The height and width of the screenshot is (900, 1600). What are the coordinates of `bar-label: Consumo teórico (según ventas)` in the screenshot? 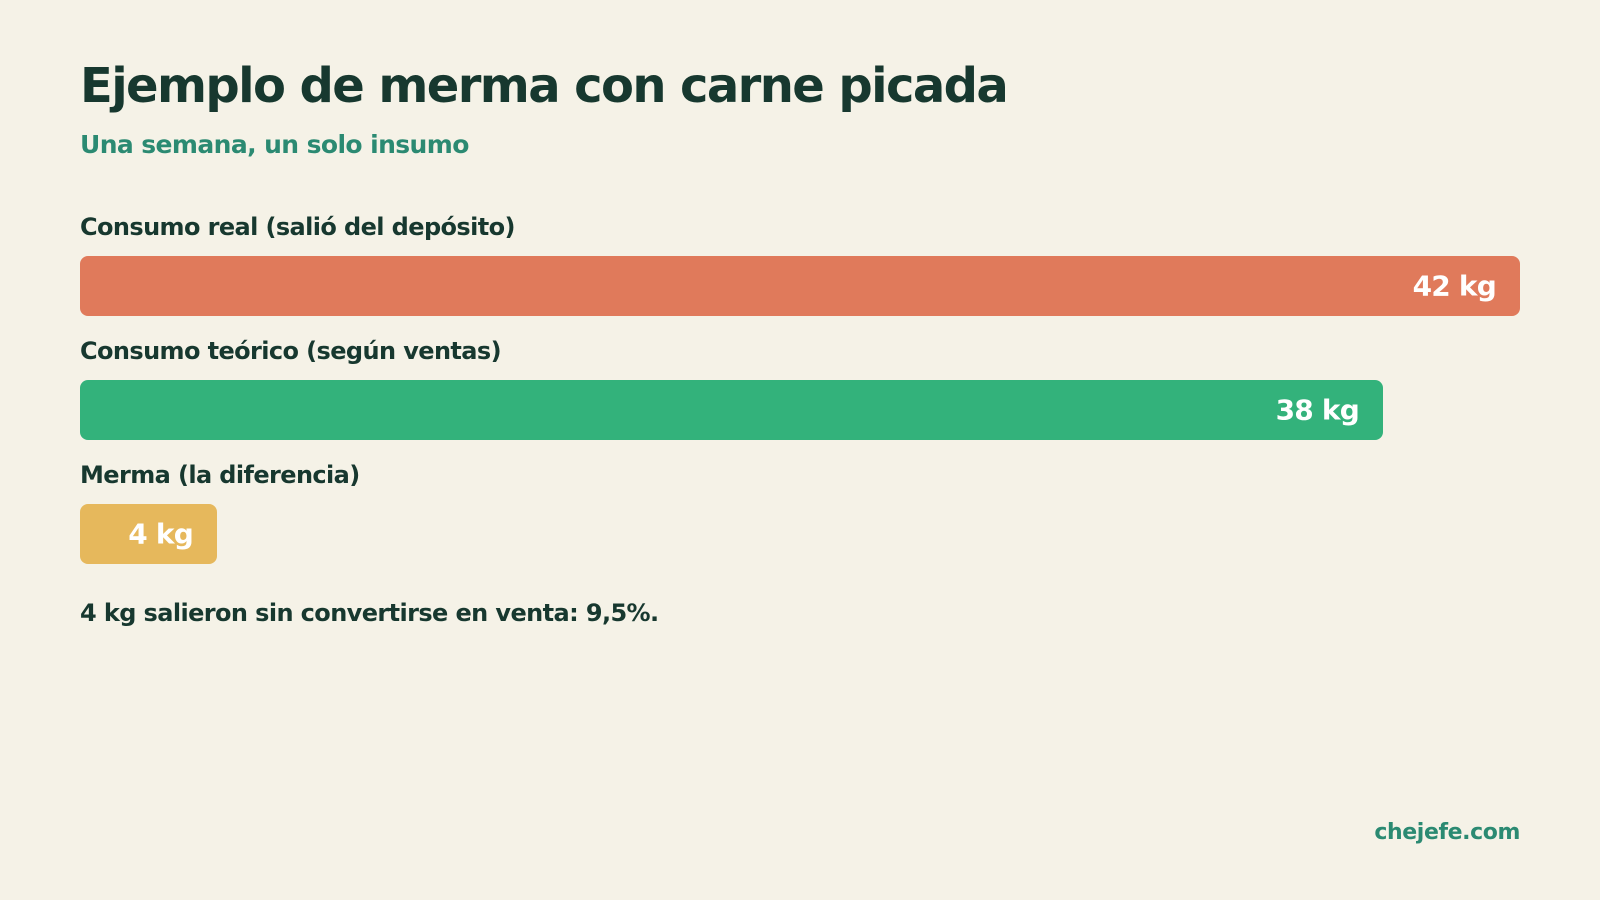 It's located at (291, 351).